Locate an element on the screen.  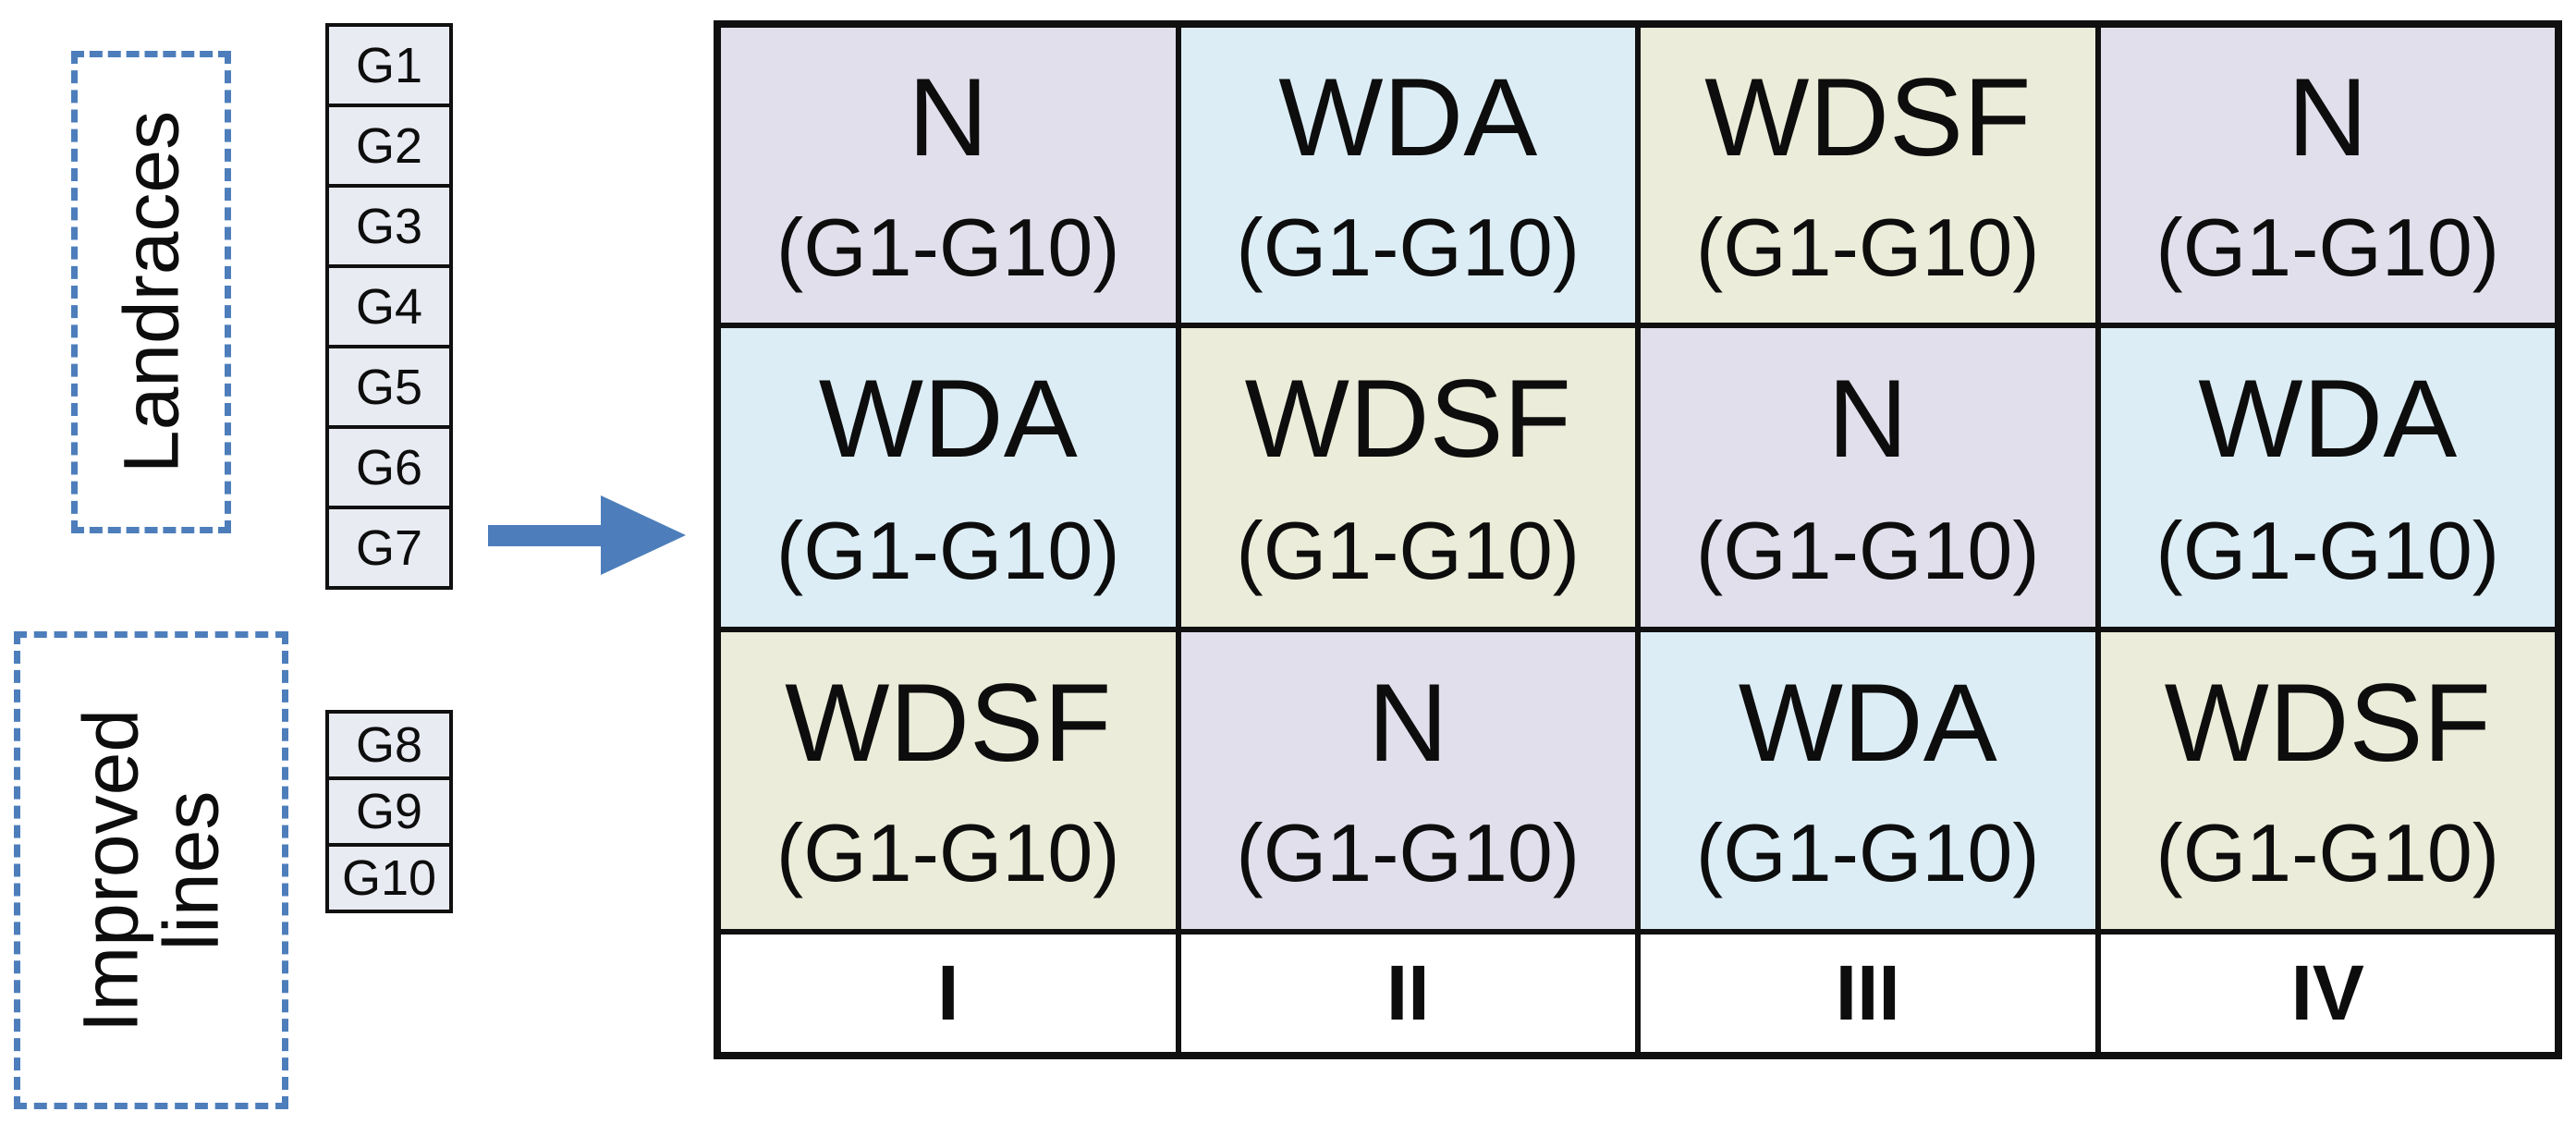
treatment-cell-r3c4: WDSF (G1-G10) is located at coordinates (2327, 780).